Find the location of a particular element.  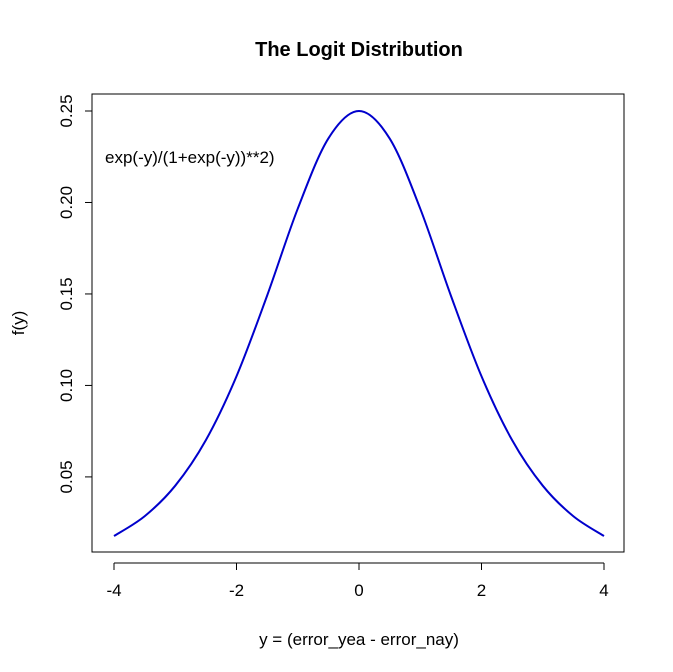

x-tick-label: 2 is located at coordinates (481, 590).